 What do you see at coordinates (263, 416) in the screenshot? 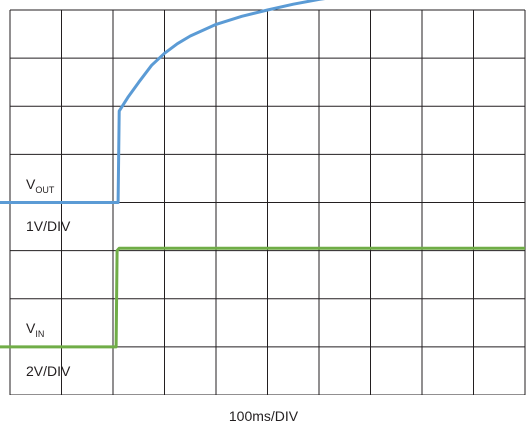
I see `time-scale-label: 100ms/DIV` at bounding box center [263, 416].